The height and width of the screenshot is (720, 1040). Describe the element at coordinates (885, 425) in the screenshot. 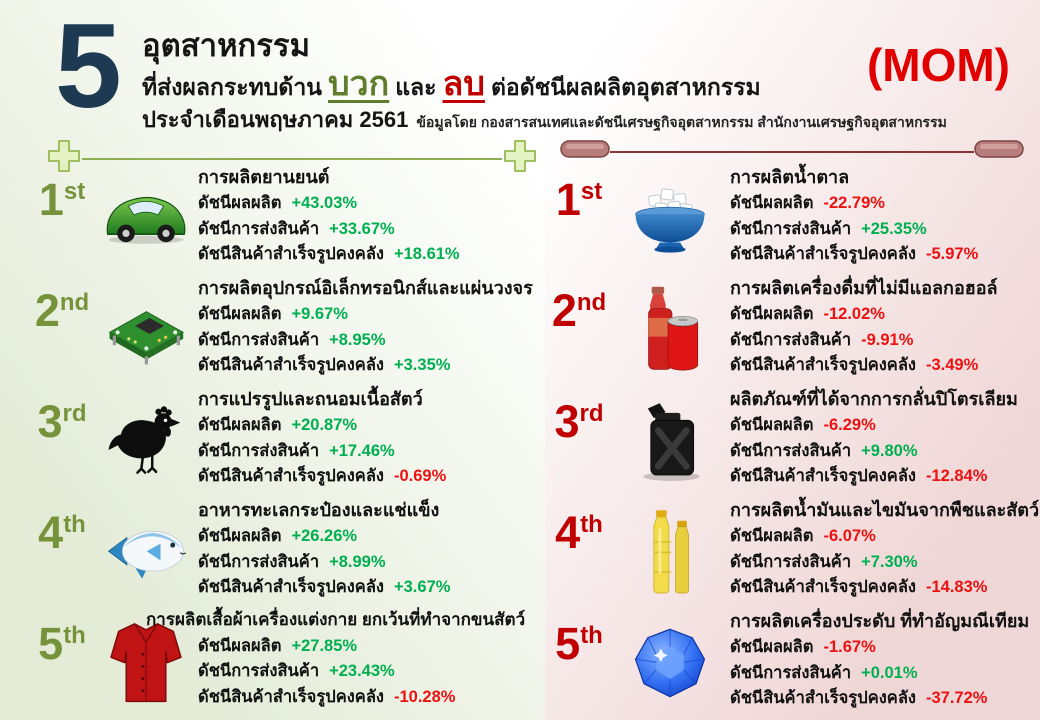

I see `production-index-row: ดัชนีผลผลิต -6.29%` at that location.